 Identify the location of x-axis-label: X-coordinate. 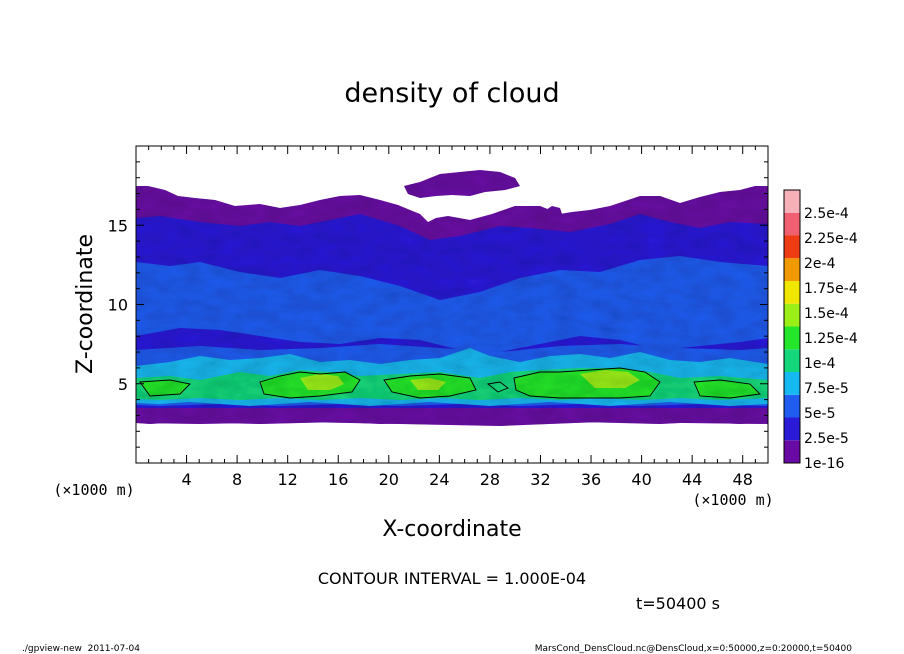
(451, 529).